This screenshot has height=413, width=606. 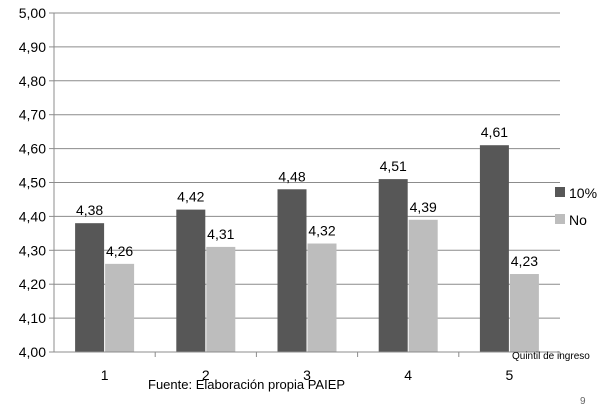 I want to click on bar-value-label: 4,39, so click(x=423, y=207).